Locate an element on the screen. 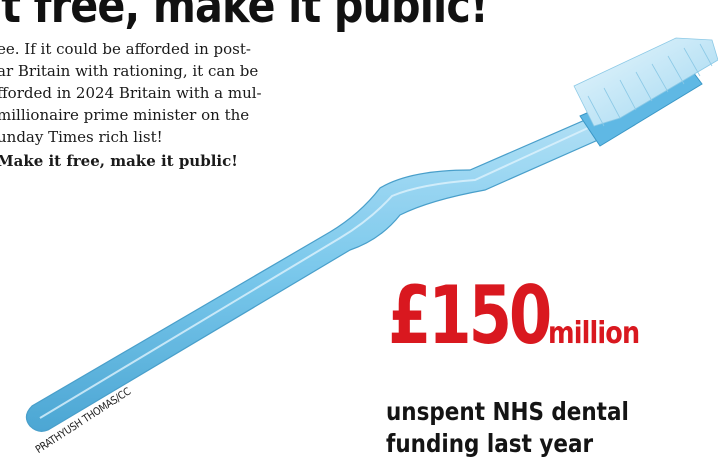 This screenshot has width=718, height=466. stat-value: £150 is located at coordinates (470, 315).